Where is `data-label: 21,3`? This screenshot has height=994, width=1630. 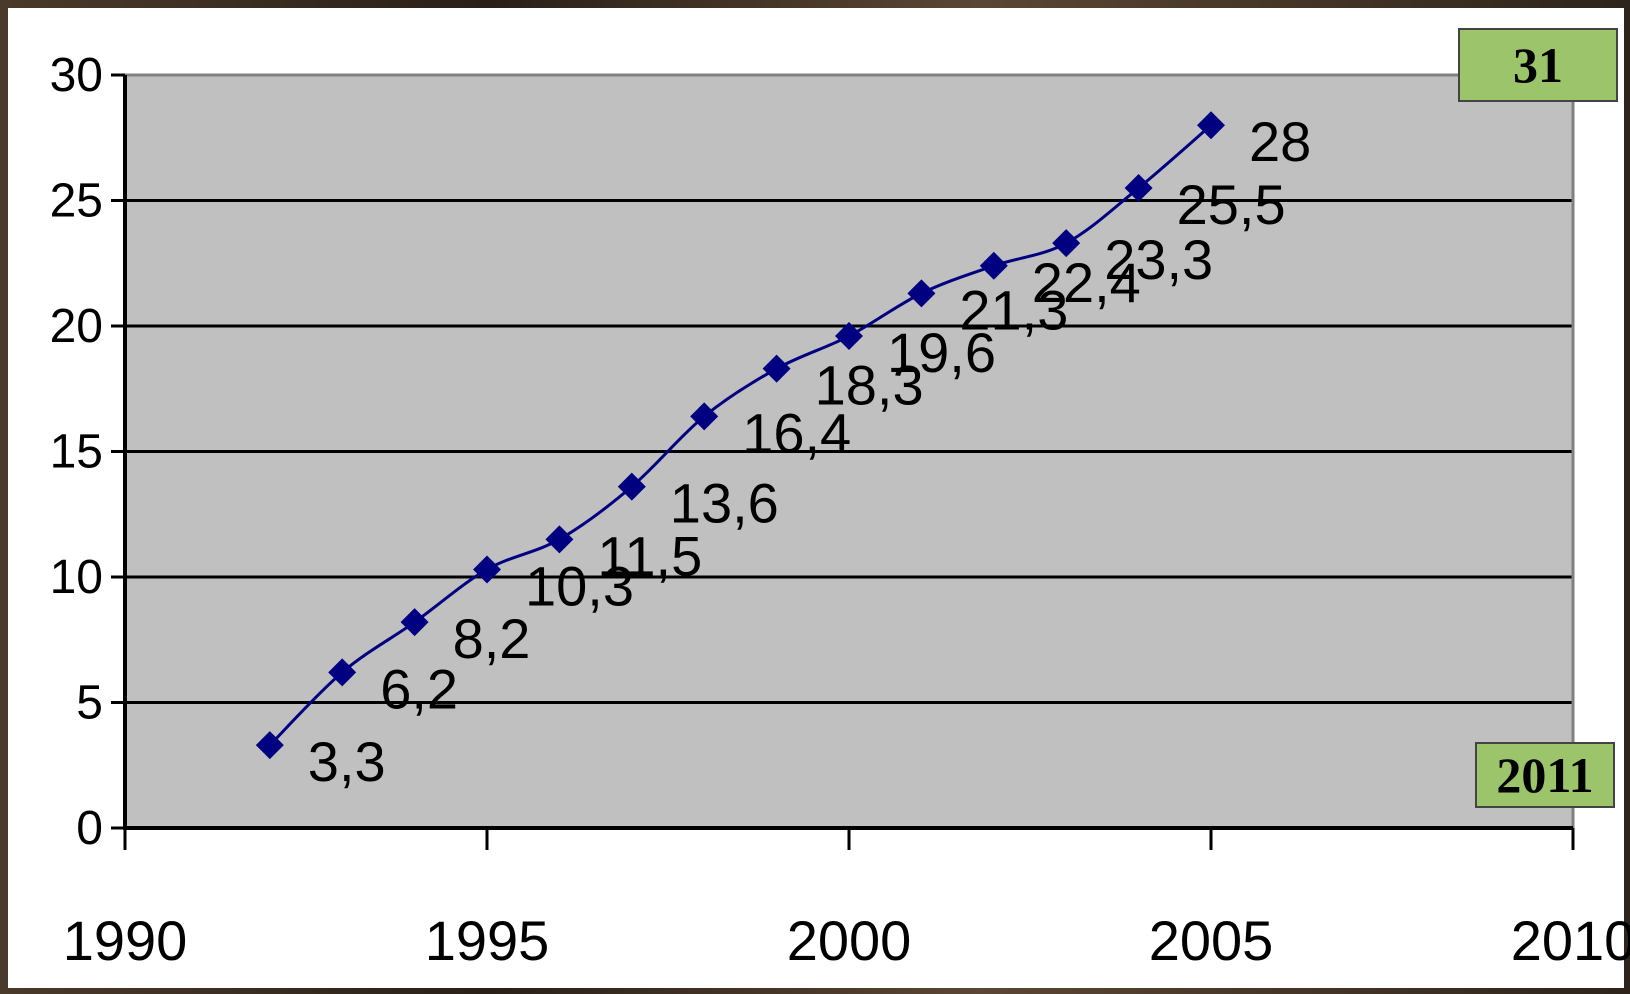 data-label: 21,3 is located at coordinates (1013, 309).